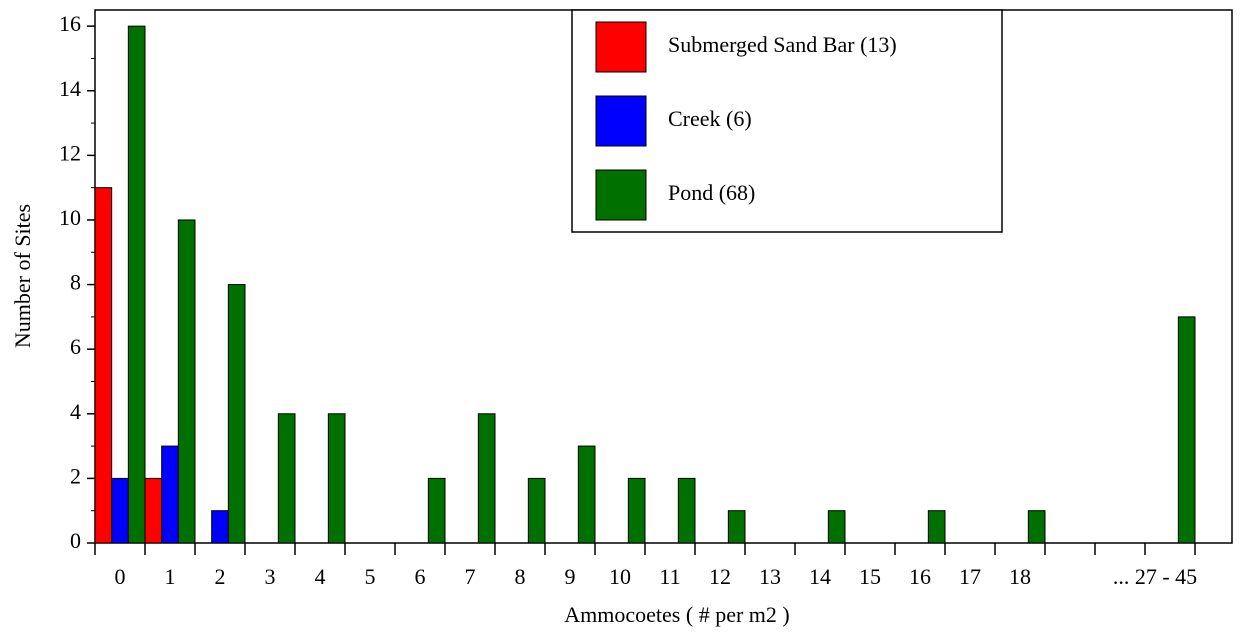 The image size is (1244, 633). What do you see at coordinates (75, 540) in the screenshot?
I see `y-tick-label: 0` at bounding box center [75, 540].